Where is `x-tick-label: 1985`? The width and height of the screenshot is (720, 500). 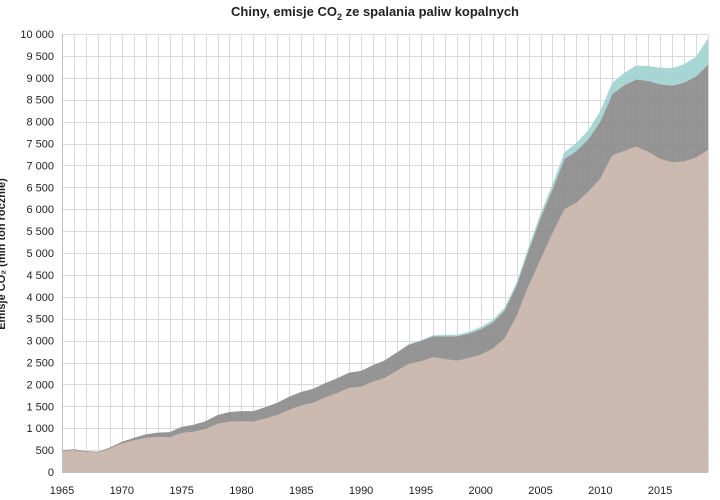
x-tick-label: 1985 is located at coordinates (301, 491).